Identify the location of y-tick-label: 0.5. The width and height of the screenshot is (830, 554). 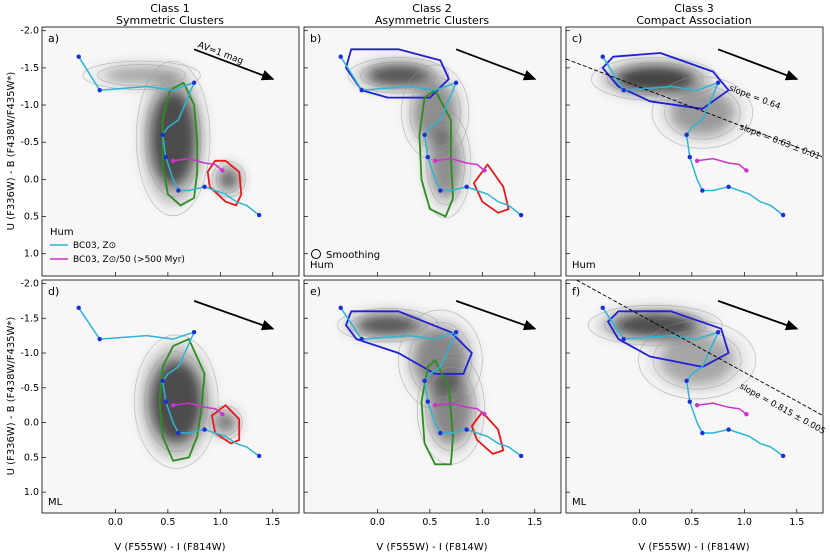
(31, 457).